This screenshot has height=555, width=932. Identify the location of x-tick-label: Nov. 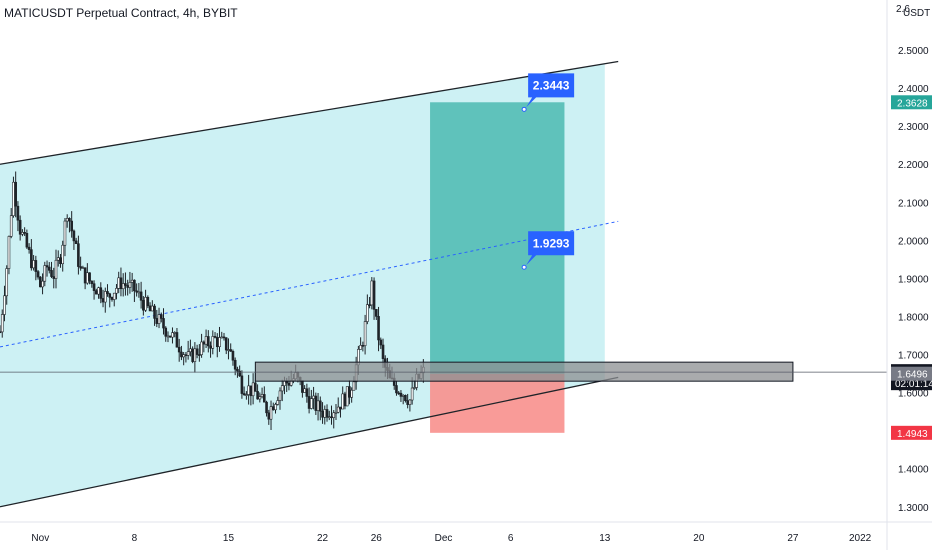
(40, 538).